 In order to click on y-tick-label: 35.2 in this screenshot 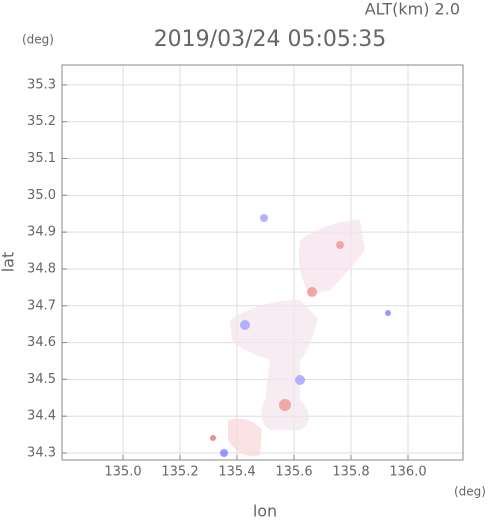, I will do `click(41, 121)`.